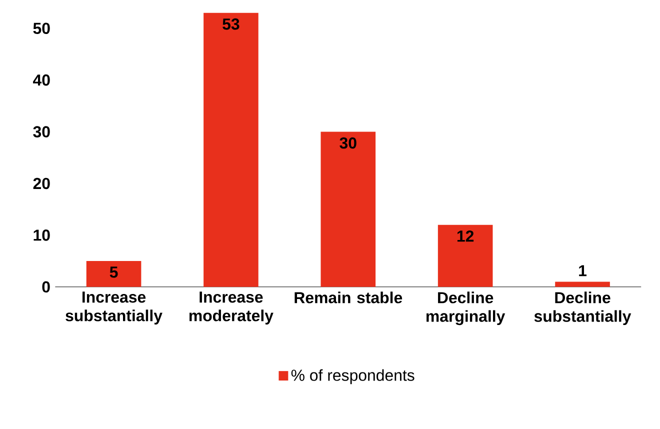  What do you see at coordinates (46, 287) in the screenshot?
I see `y-tick-label: 0` at bounding box center [46, 287].